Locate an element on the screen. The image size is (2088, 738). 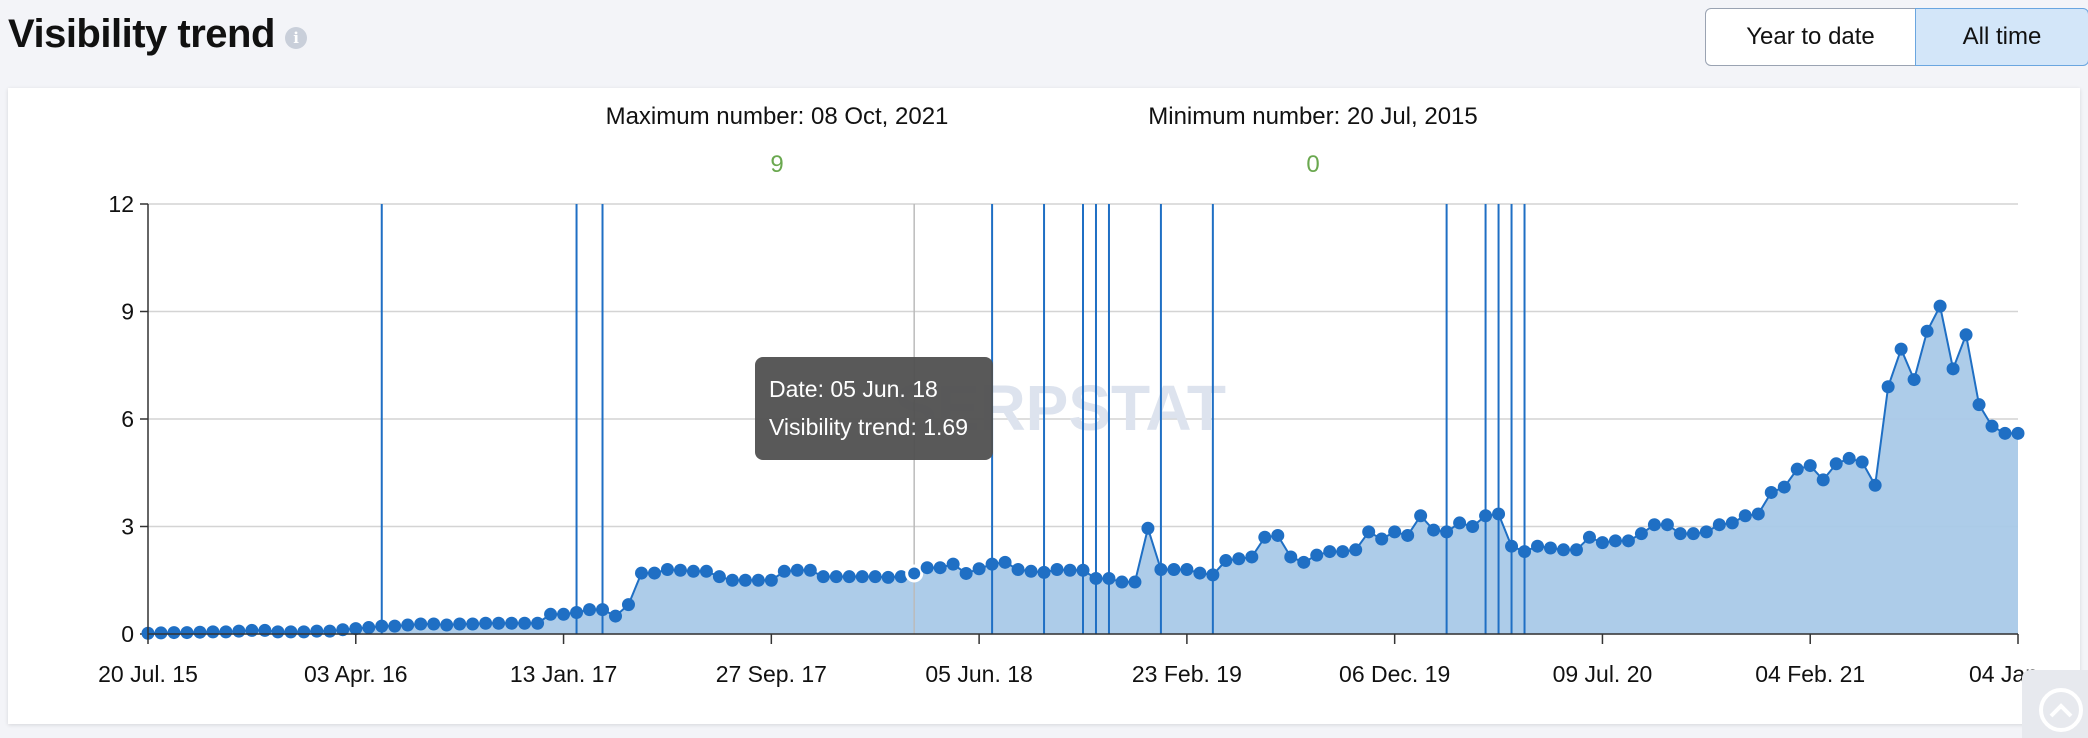
max-value: 9 is located at coordinates (776, 164).